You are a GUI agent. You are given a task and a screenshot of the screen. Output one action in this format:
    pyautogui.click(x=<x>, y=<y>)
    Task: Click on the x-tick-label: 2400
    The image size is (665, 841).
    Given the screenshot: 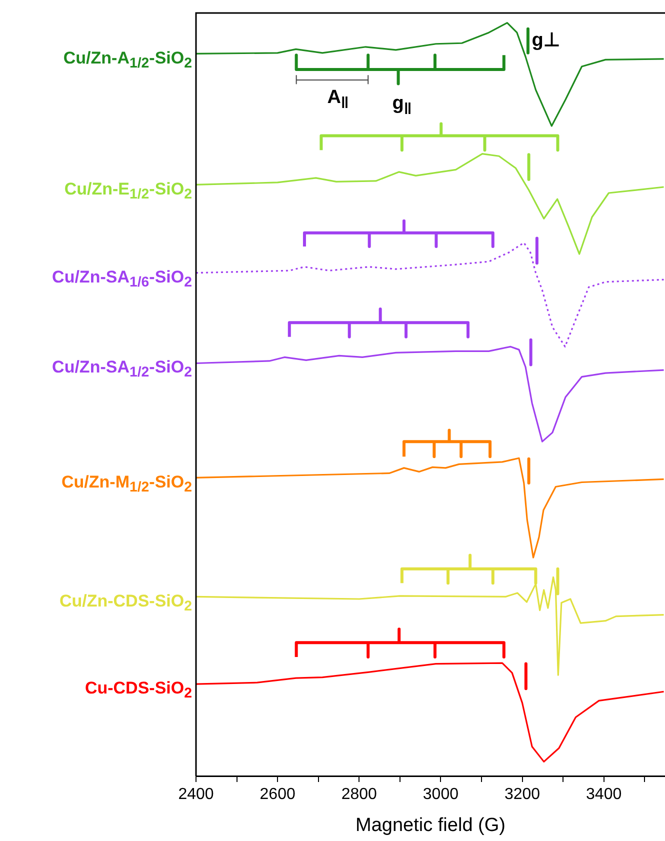 What is the action you would take?
    pyautogui.click(x=196, y=795)
    